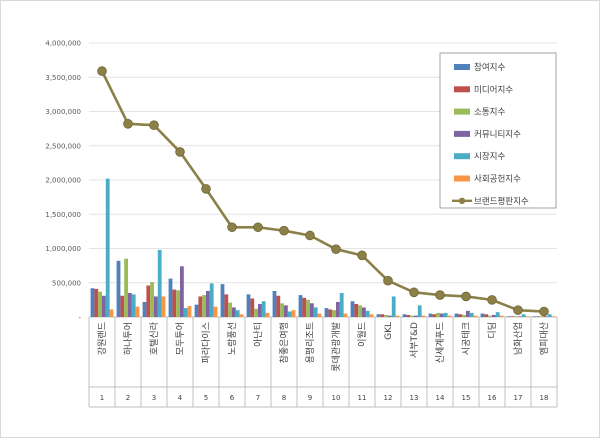  Describe the element at coordinates (336, 398) in the screenshot. I see `row-number-label: 10` at that location.